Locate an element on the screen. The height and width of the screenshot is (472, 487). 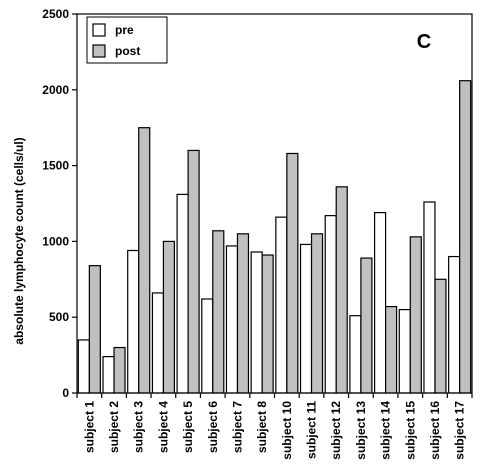
x-category-label: subject 4 is located at coordinates (163, 427).